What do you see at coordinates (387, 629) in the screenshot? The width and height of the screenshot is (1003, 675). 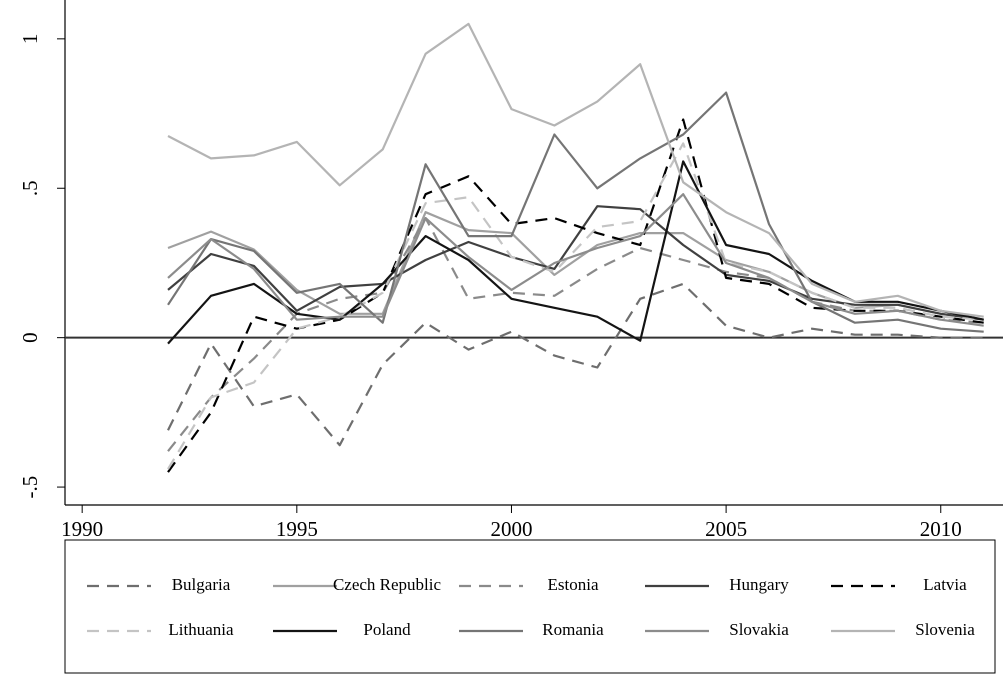 I see `legend-label: Poland` at bounding box center [387, 629].